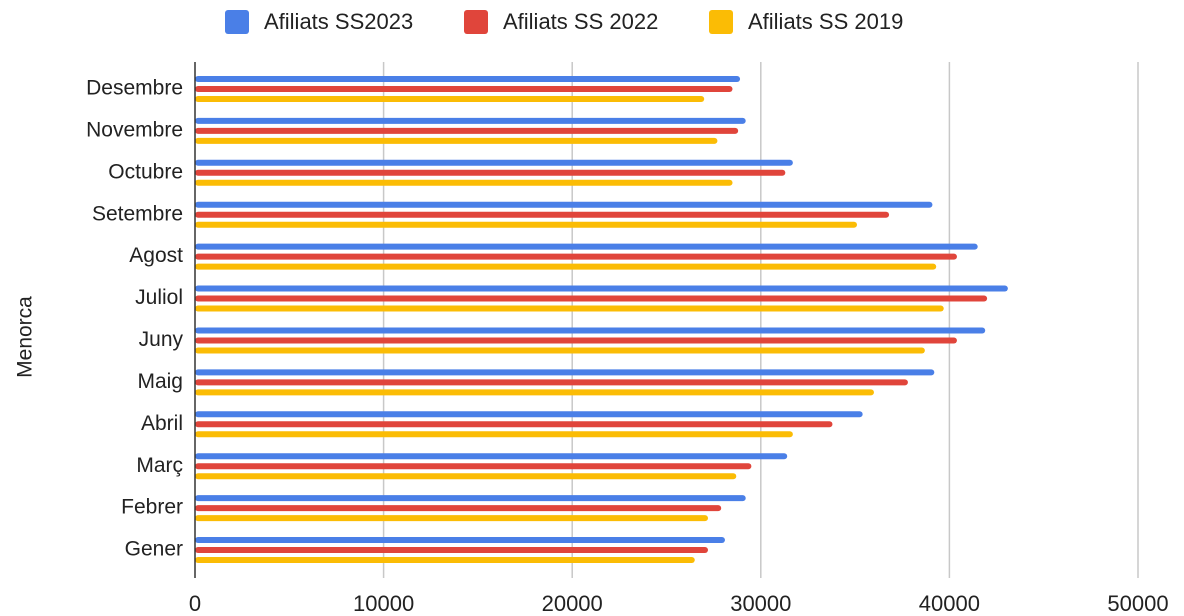 This screenshot has height=616, width=1184. I want to click on legend-swatch-afiliats-ss-2019, so click(721, 22).